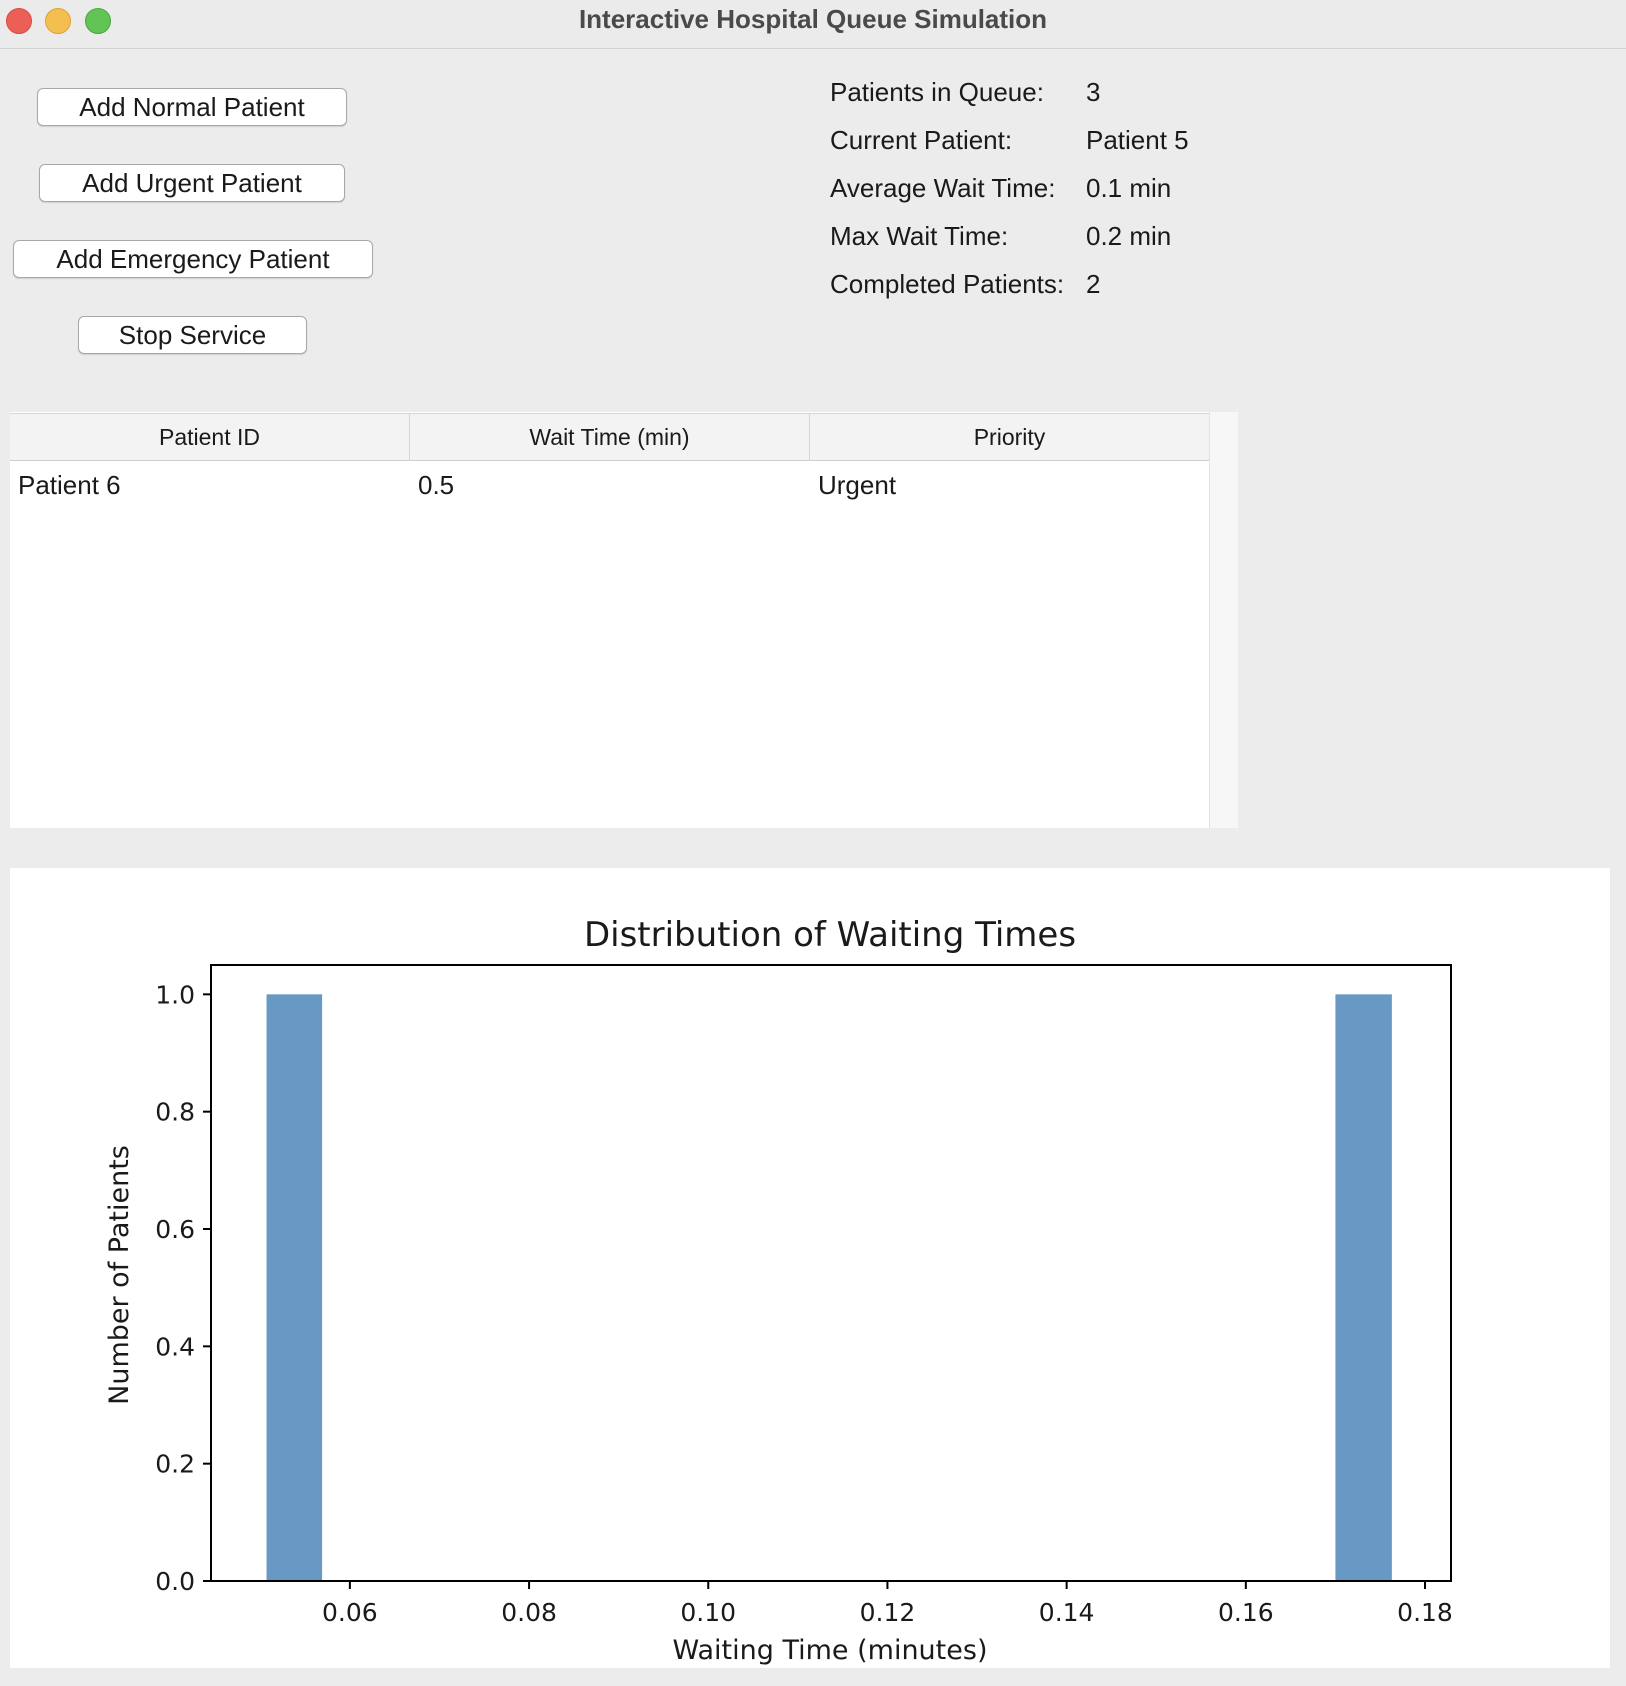 The height and width of the screenshot is (1686, 1626). I want to click on y-tick-label: 0.0, so click(175, 1581).